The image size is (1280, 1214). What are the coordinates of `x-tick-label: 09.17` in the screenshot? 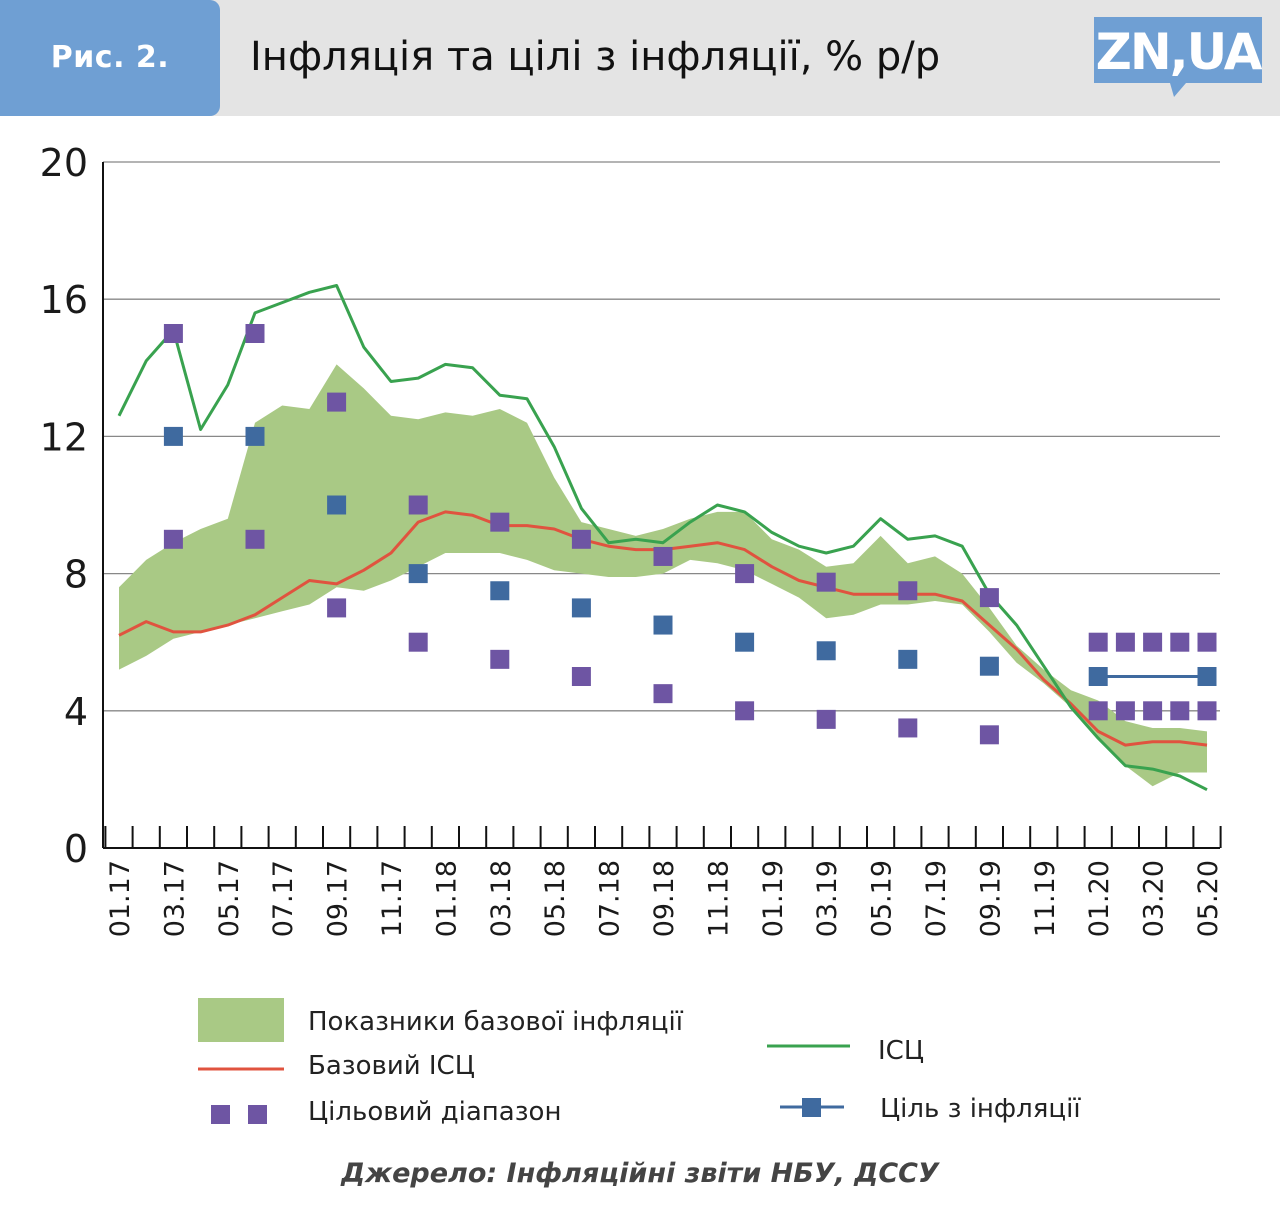 It's located at (338, 898).